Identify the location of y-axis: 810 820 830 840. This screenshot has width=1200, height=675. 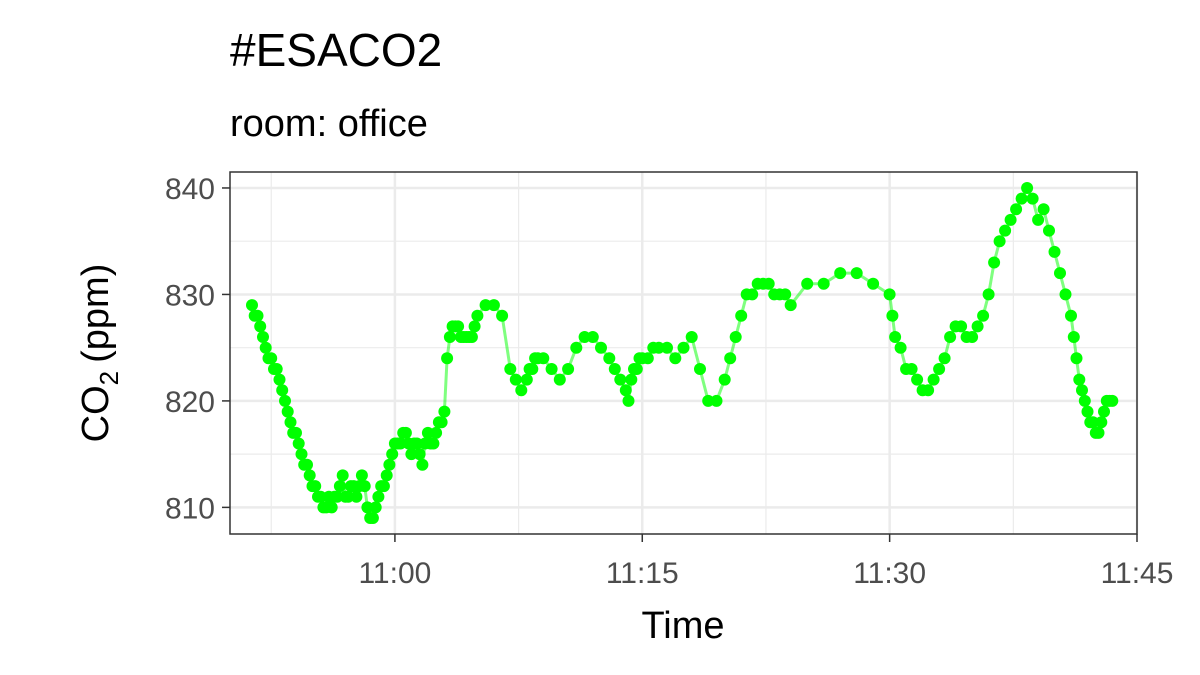
(197, 349).